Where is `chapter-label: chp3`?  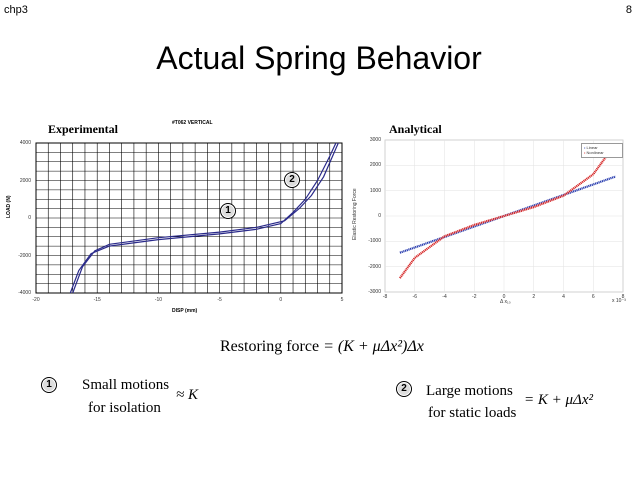 chapter-label: chp3 is located at coordinates (16, 10).